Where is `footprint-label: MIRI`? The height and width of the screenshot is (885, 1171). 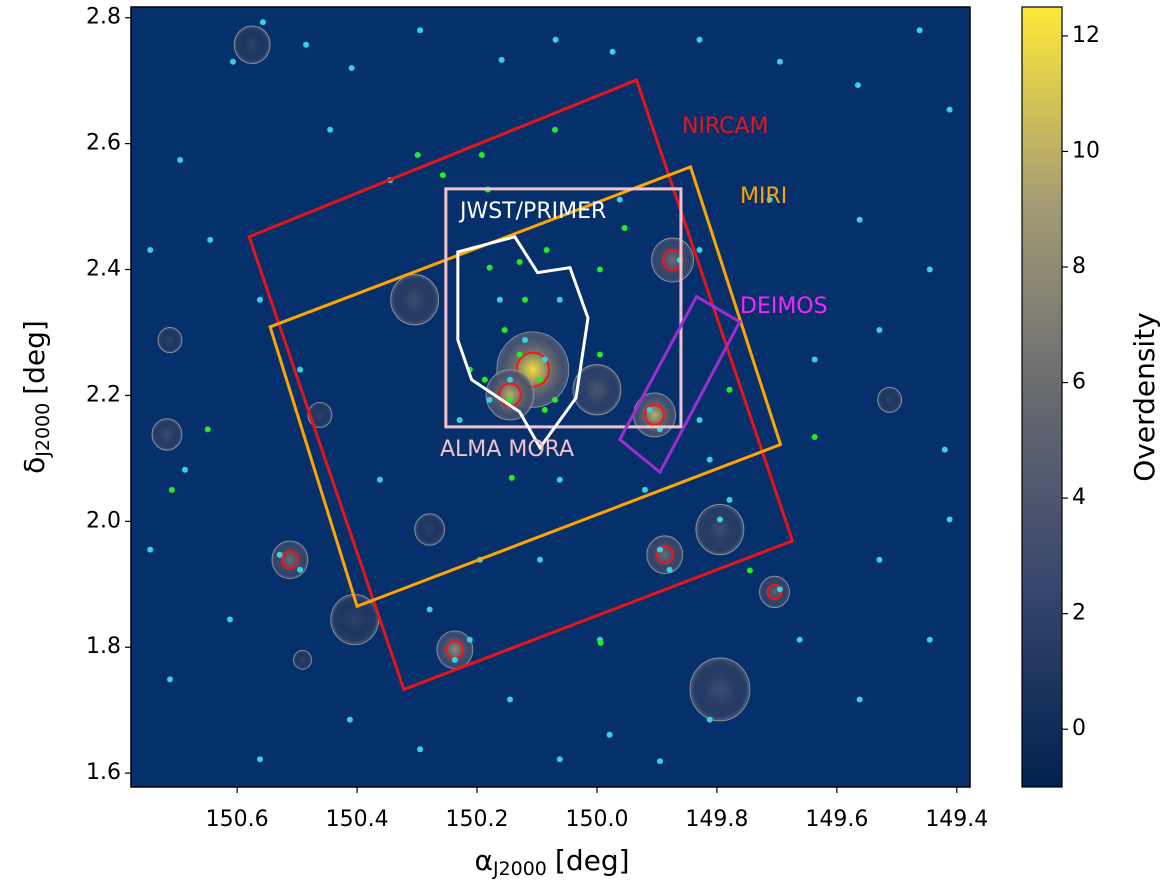
footprint-label: MIRI is located at coordinates (763, 196).